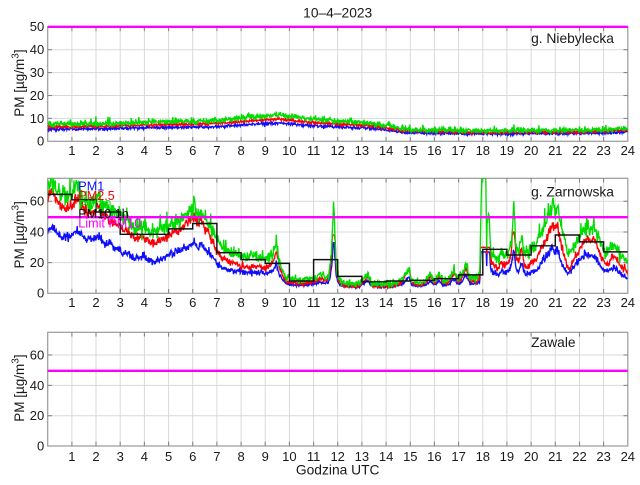  Describe the element at coordinates (103, 214) in the screenshot. I see `svg-text: PM10 1h` at that location.